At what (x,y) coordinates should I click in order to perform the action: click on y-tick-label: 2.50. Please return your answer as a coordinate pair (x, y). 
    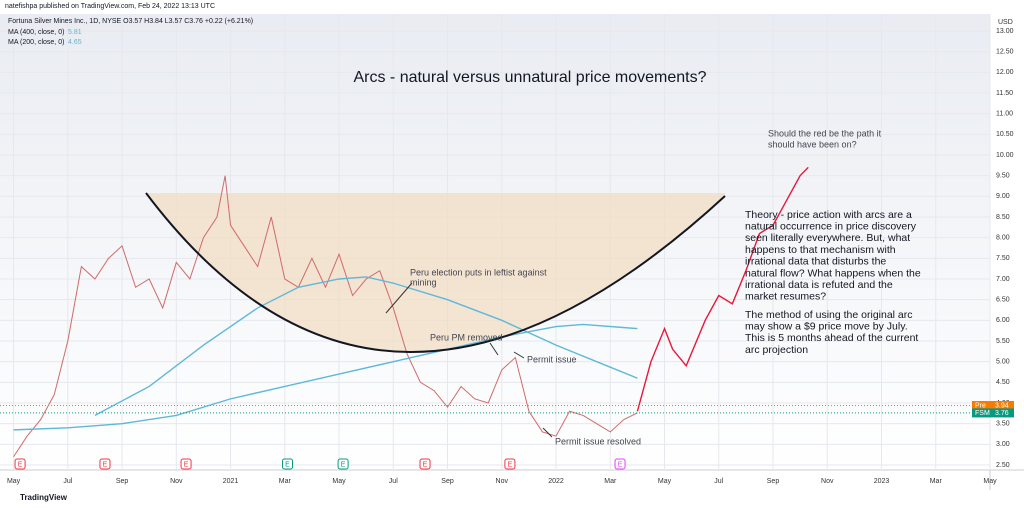
    Looking at the image, I should click on (1003, 465).